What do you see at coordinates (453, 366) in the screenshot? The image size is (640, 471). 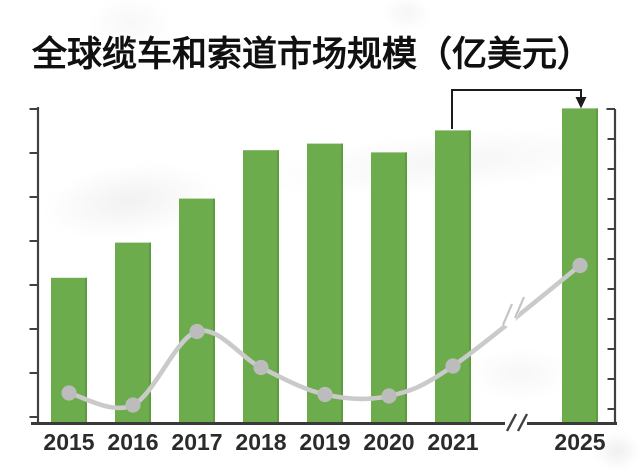 I see `line-dot-2021` at bounding box center [453, 366].